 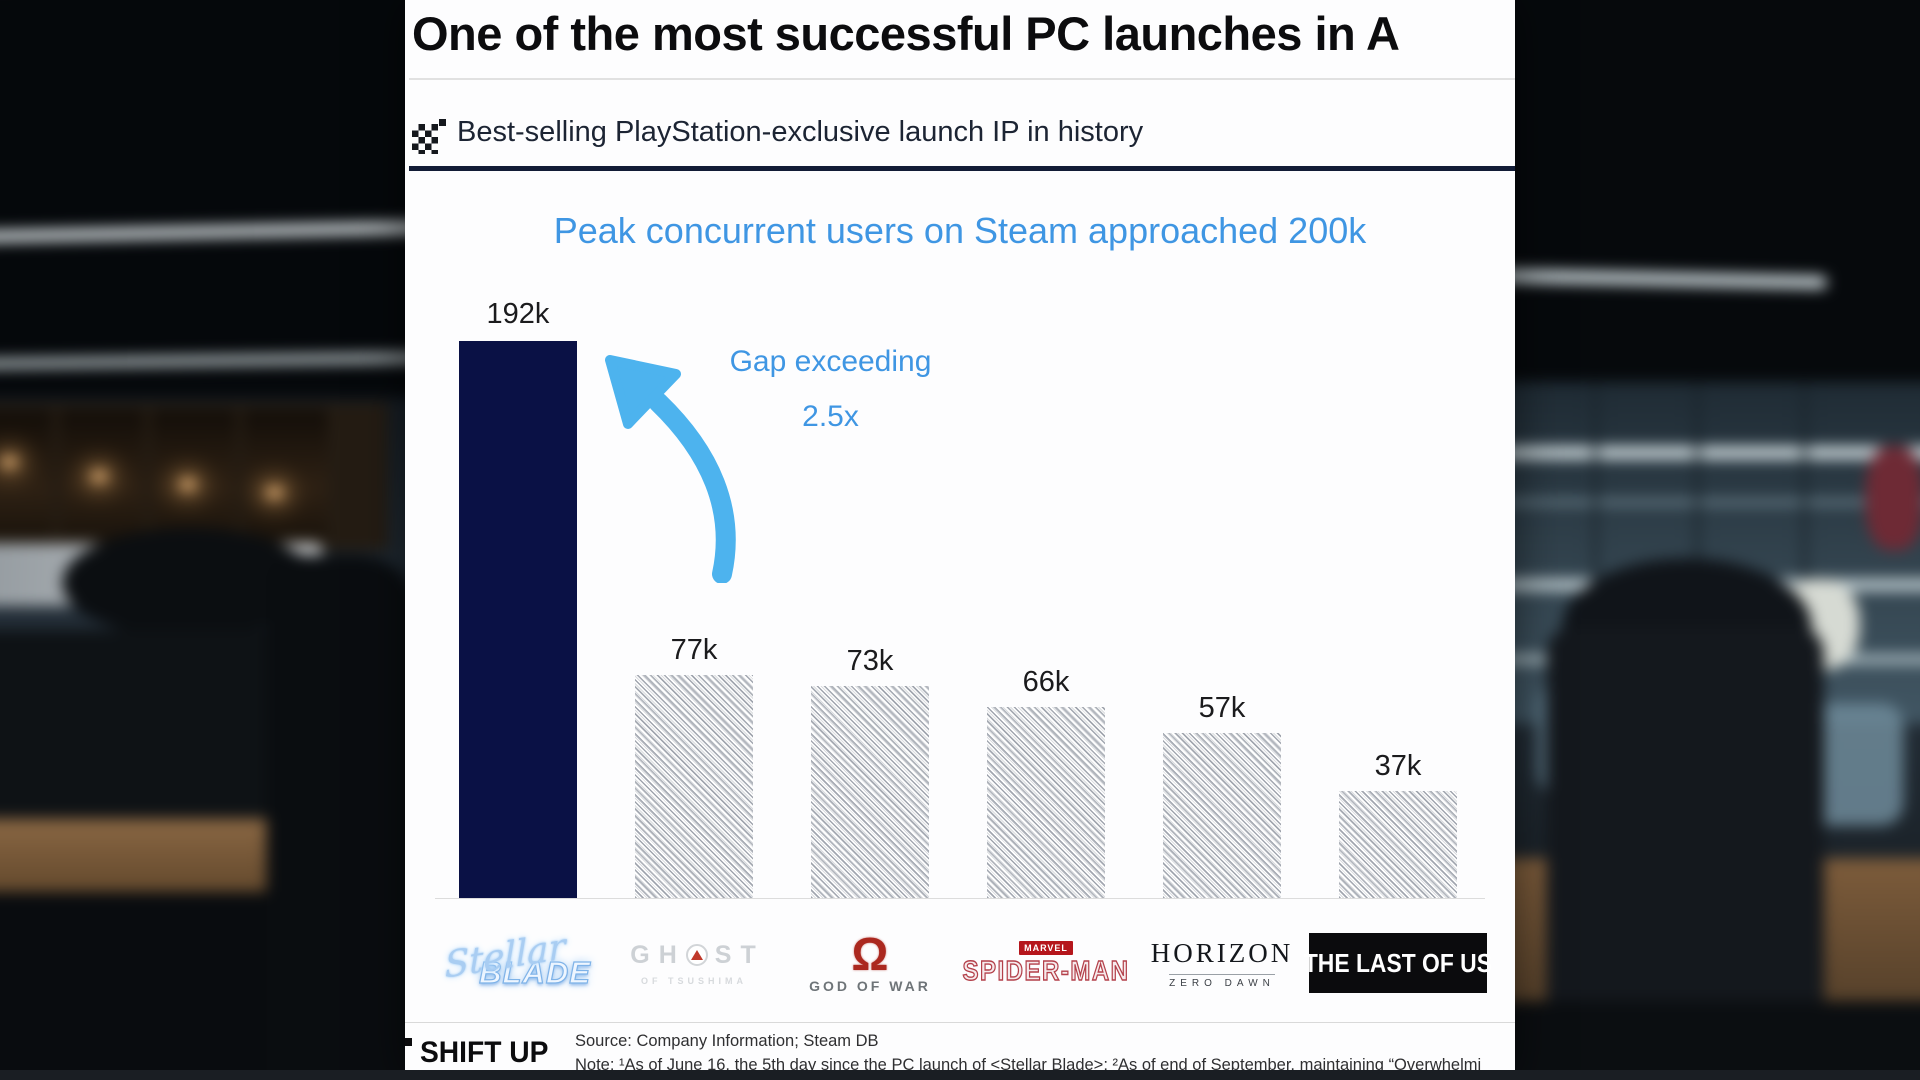 What do you see at coordinates (1222, 963) in the screenshot?
I see `horizon-zero-dawn-logo: HORIZON ZERO DAWN` at bounding box center [1222, 963].